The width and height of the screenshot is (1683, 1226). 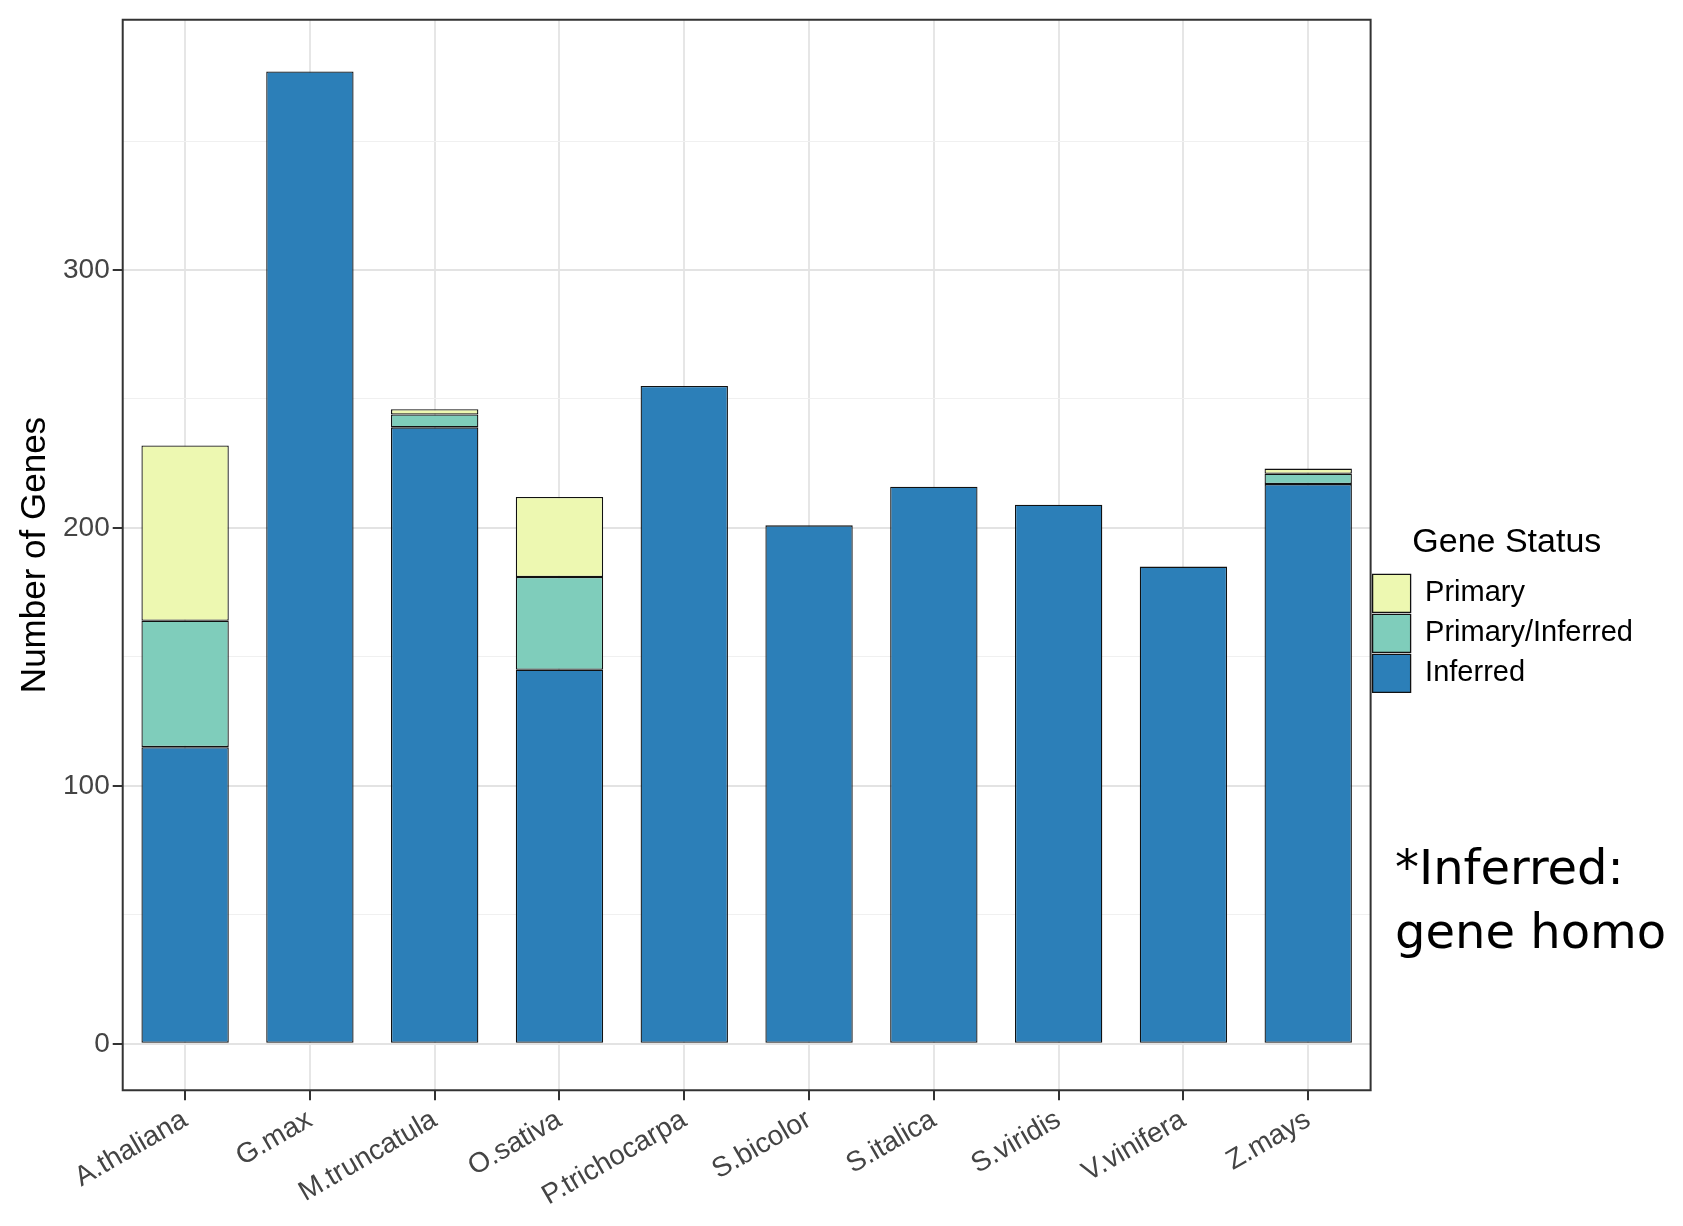 What do you see at coordinates (1475, 591) in the screenshot?
I see `legend-label: Primary` at bounding box center [1475, 591].